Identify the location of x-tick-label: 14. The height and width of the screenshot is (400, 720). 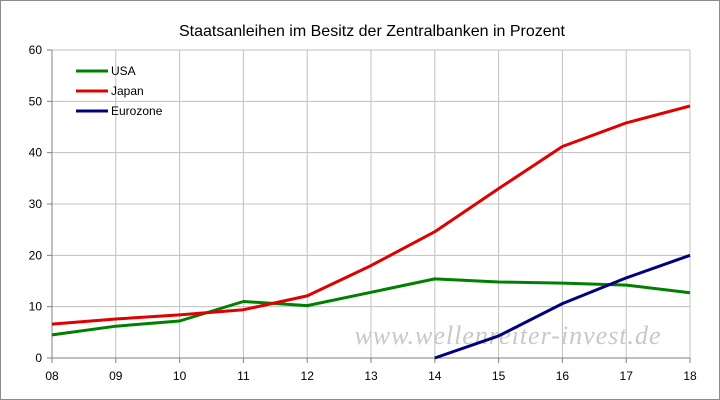
(435, 376).